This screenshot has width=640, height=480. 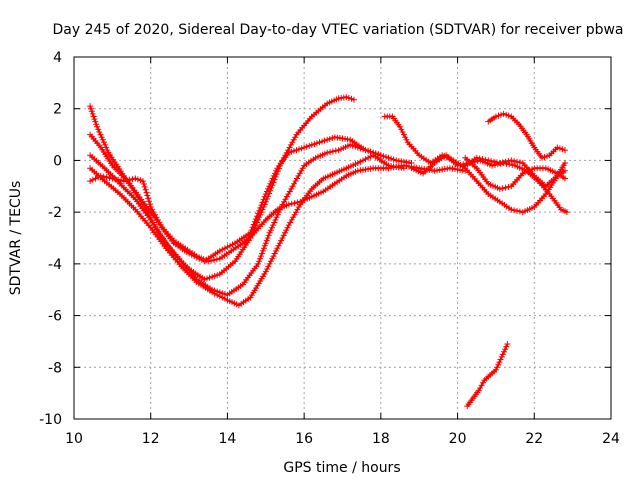 What do you see at coordinates (57, 58) in the screenshot?
I see `y-tick-label: 4` at bounding box center [57, 58].